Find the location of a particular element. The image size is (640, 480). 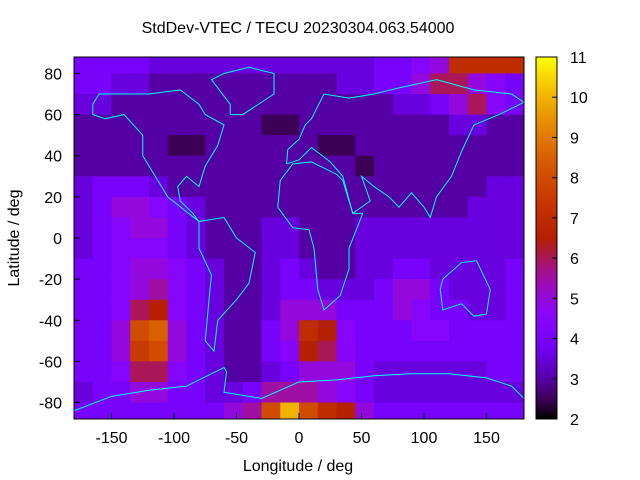

y-tick-label: -60 is located at coordinates (50, 362).